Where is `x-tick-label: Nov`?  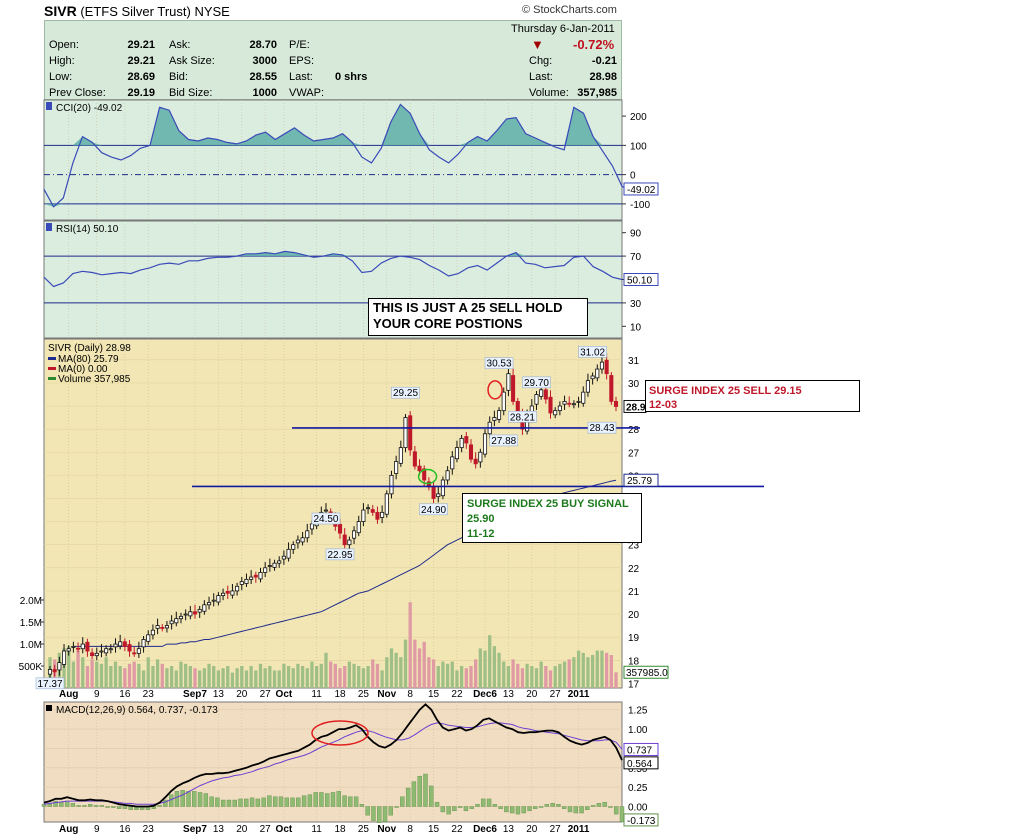 x-tick-label: Nov is located at coordinates (386, 694).